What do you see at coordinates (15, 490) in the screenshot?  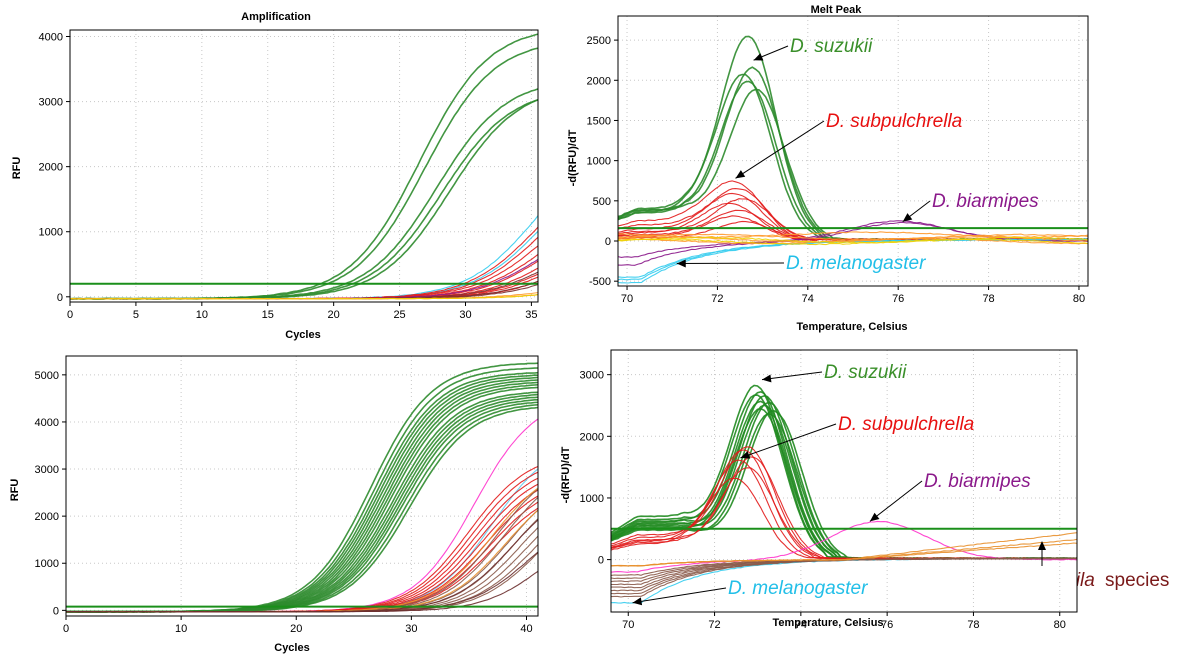 I see `panel-c-ylabel: RFU` at bounding box center [15, 490].